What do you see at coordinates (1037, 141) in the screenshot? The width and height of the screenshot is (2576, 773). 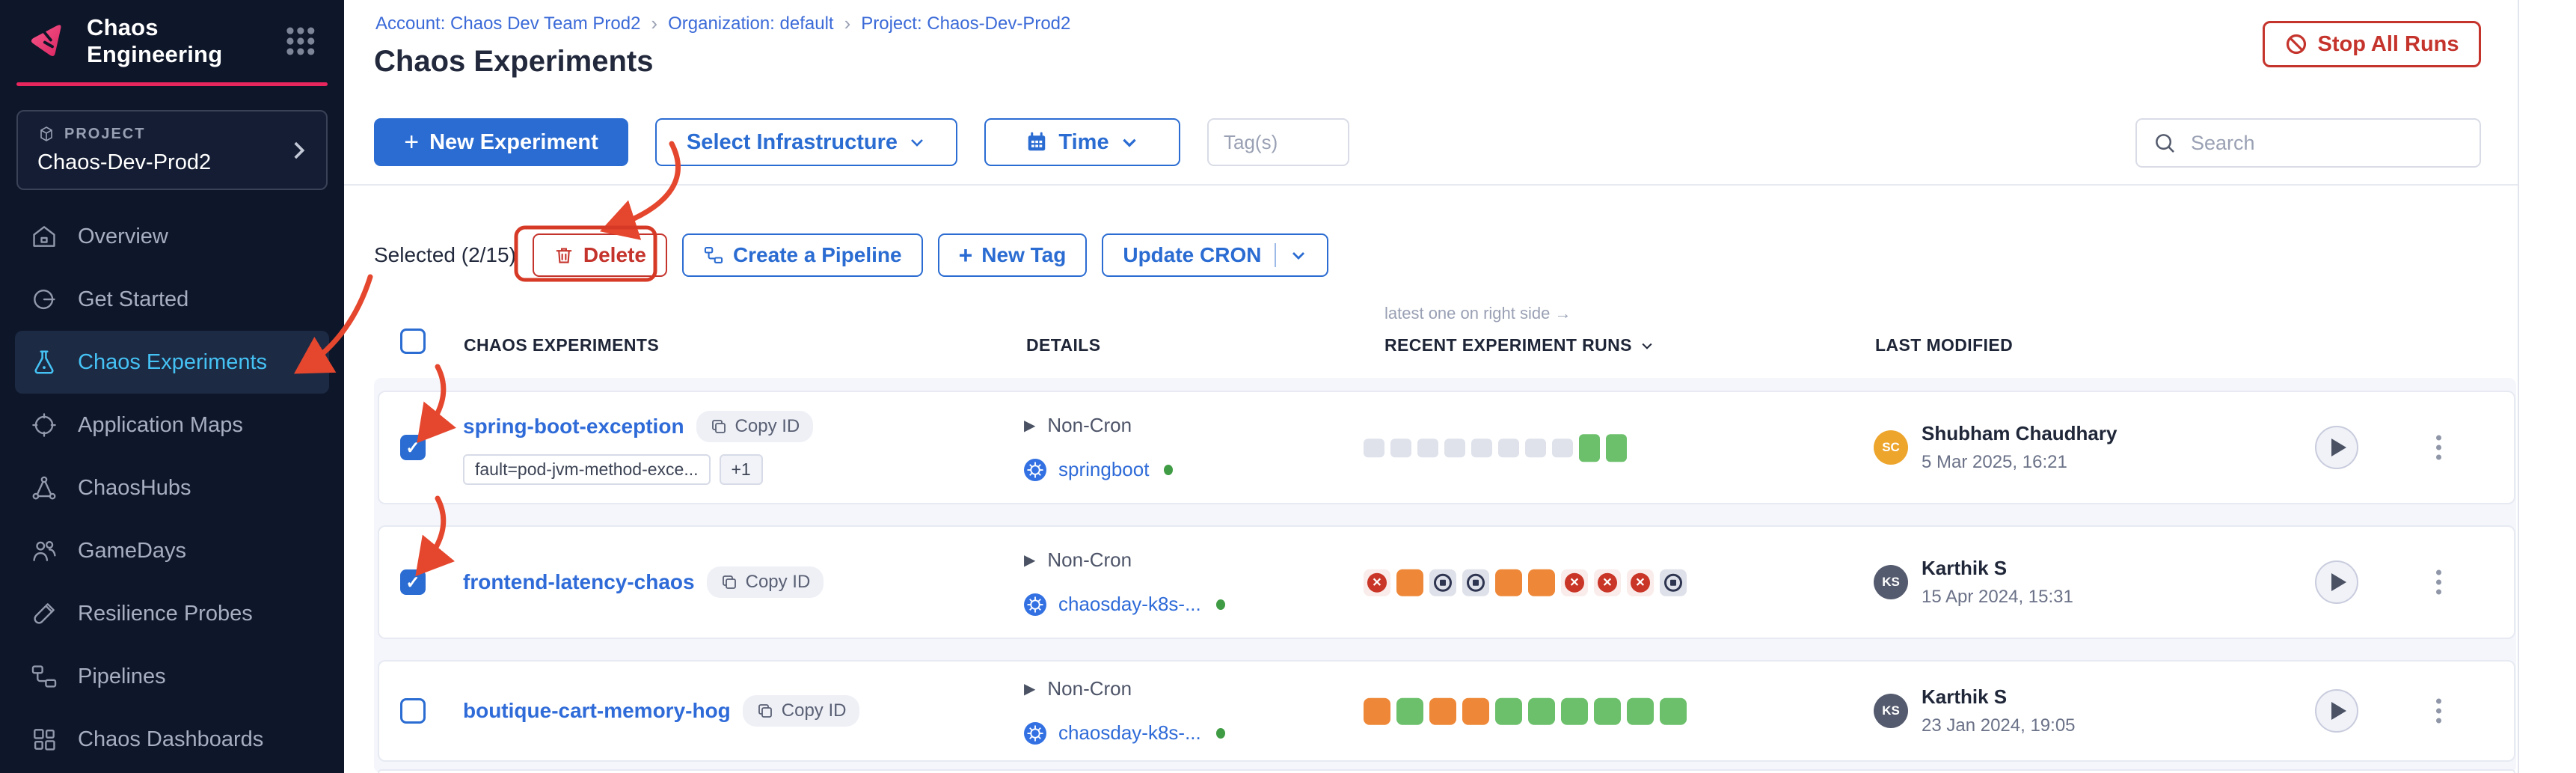 I see `calendar-icon` at bounding box center [1037, 141].